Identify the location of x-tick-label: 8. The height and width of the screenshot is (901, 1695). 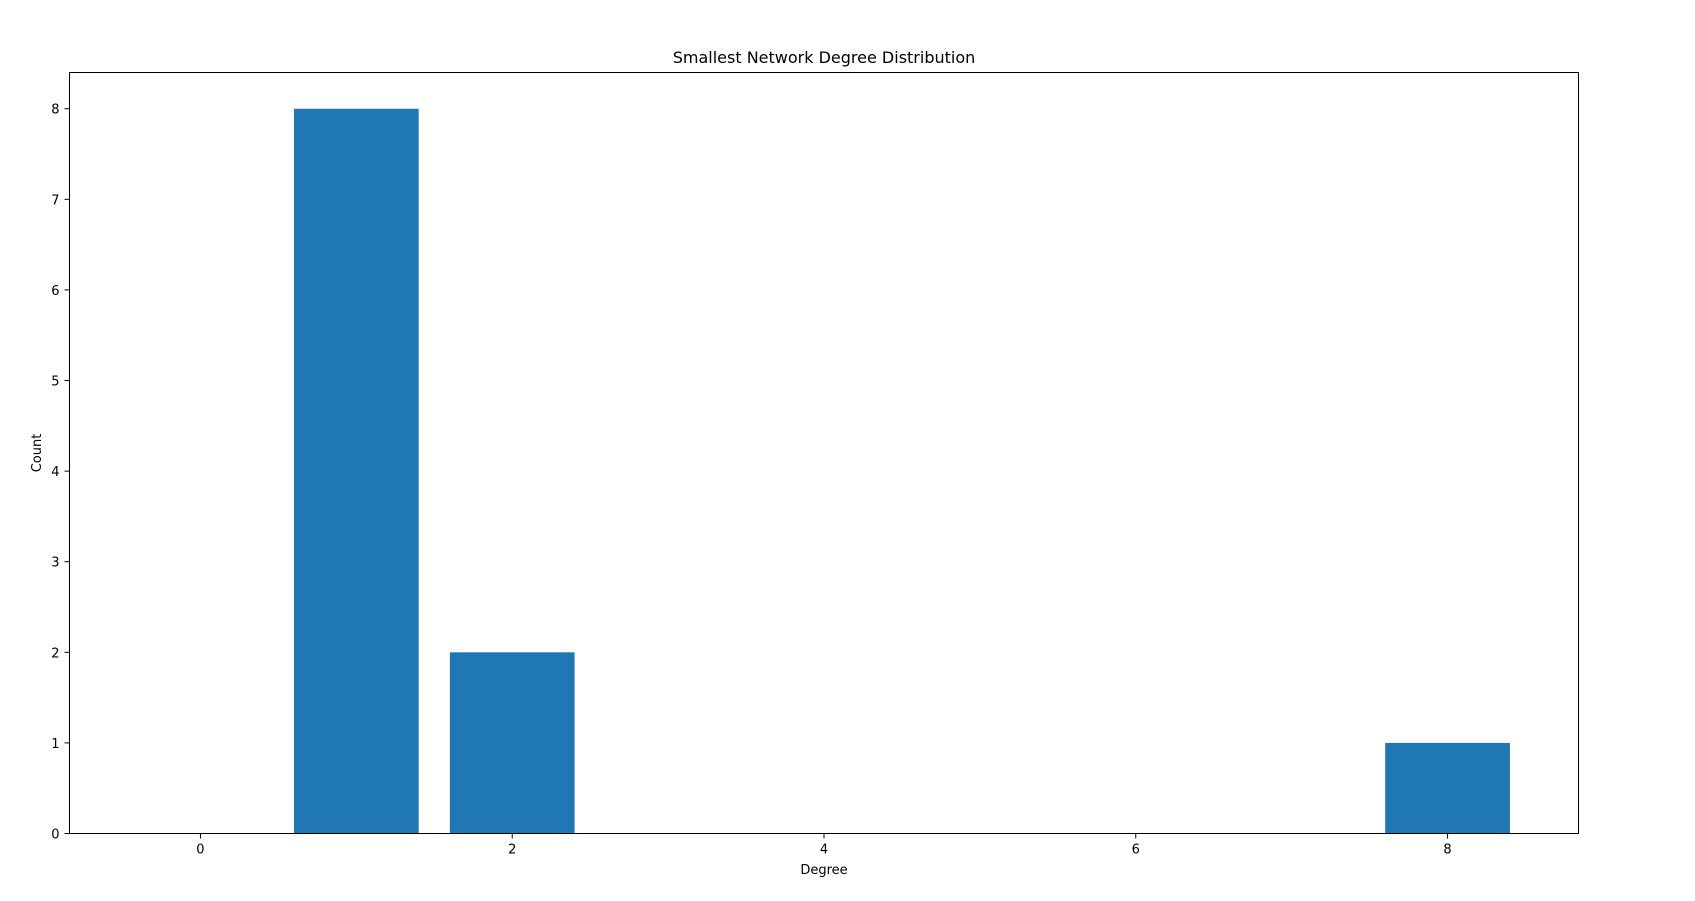
(1447, 850).